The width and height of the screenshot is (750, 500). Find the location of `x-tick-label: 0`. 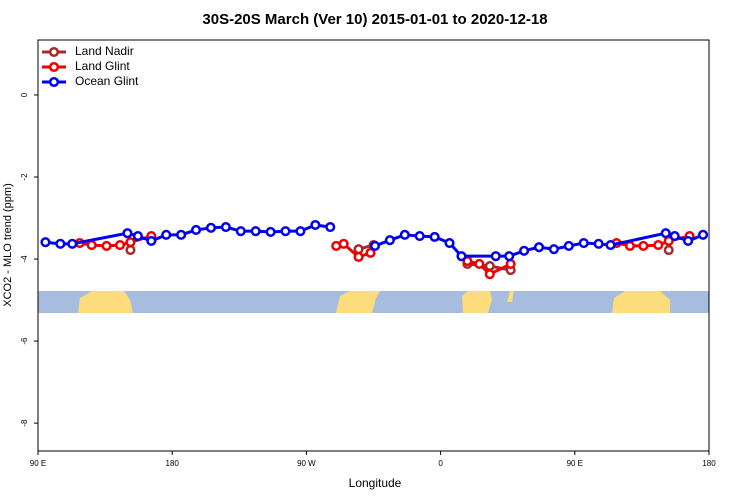

x-tick-label: 0 is located at coordinates (440, 463).